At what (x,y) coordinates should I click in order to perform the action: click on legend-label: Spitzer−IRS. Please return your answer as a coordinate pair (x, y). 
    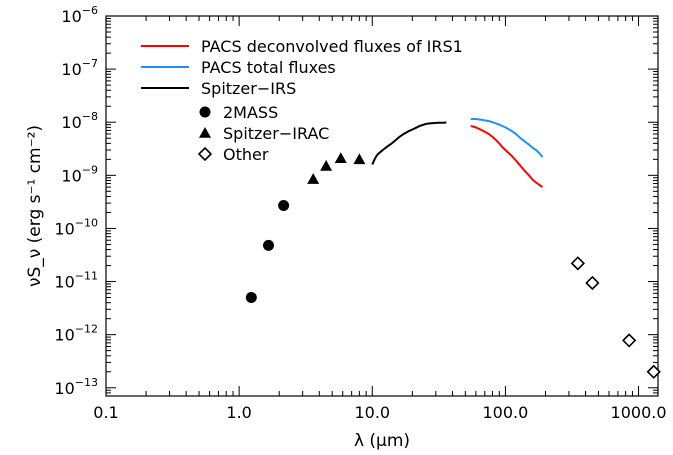
    Looking at the image, I should click on (248, 88).